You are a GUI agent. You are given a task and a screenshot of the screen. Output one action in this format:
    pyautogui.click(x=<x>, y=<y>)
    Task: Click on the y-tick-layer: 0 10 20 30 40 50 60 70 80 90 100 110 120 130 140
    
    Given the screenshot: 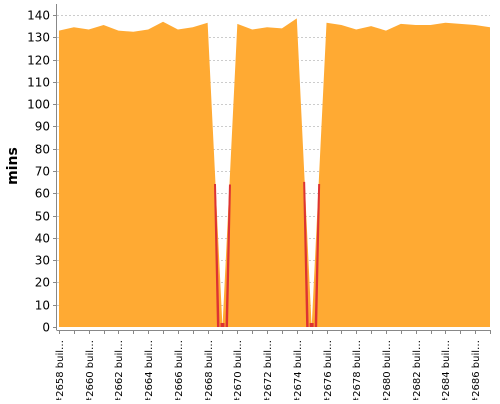 What is the action you would take?
    pyautogui.click(x=42, y=172)
    